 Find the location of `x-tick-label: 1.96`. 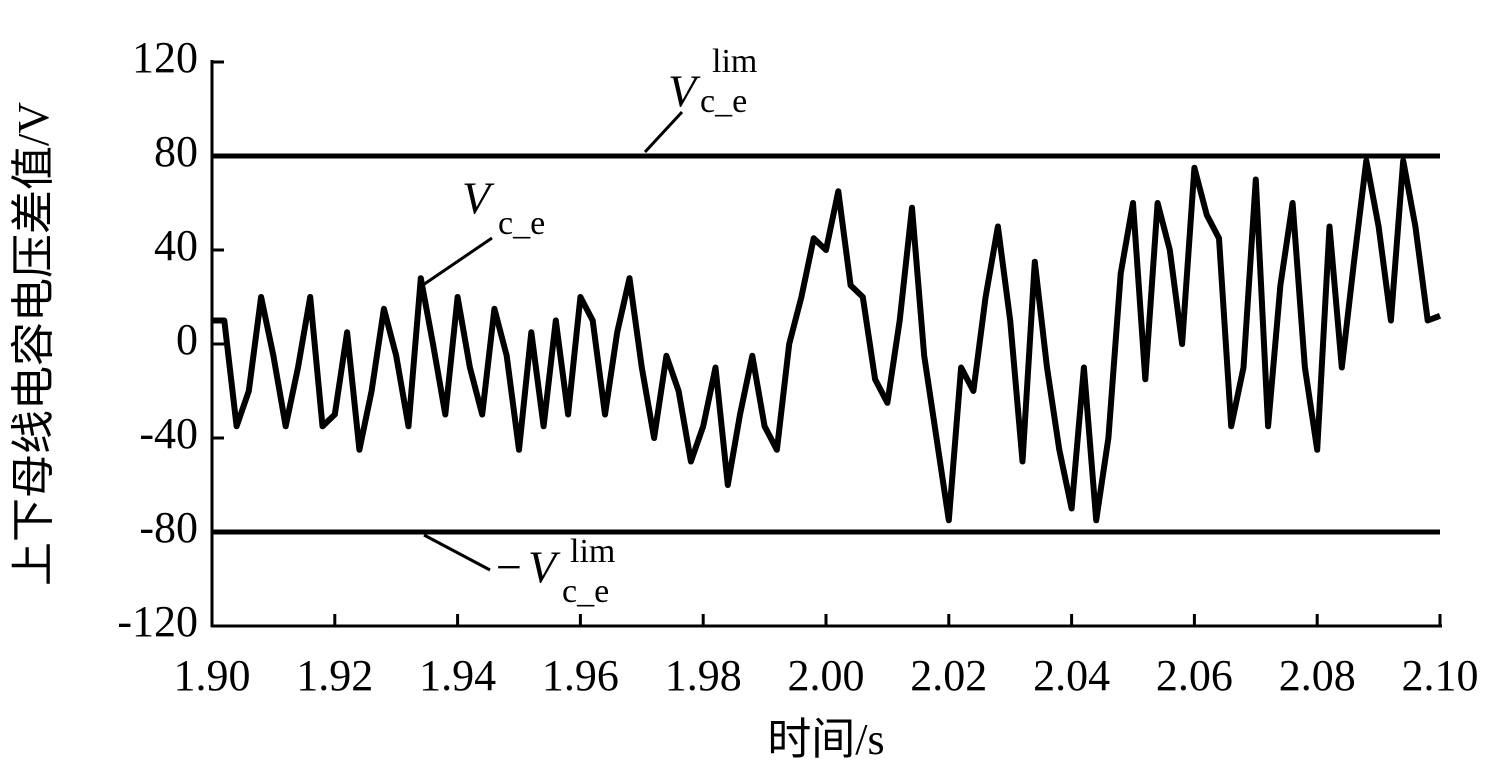

x-tick-label: 1.96 is located at coordinates (580, 675).